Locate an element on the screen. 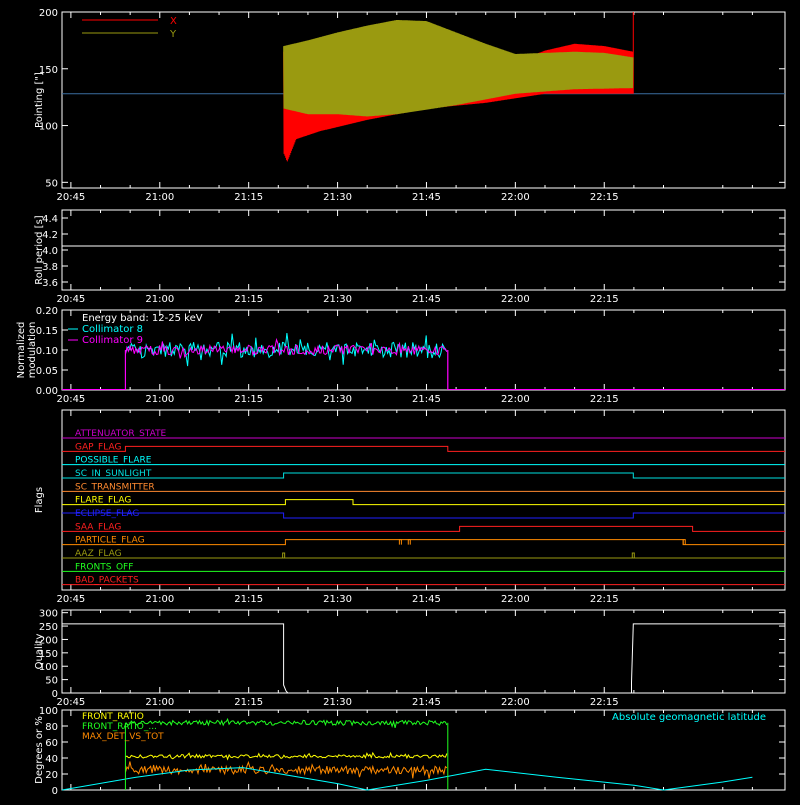 This screenshot has height=805, width=800. flag-label: SC_IN_SUNLIGHT is located at coordinates (113, 474).